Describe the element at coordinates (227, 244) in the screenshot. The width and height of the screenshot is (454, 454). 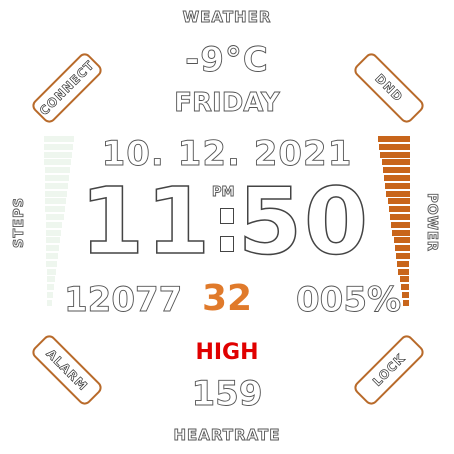
I see `colon-dot-bottom` at that location.